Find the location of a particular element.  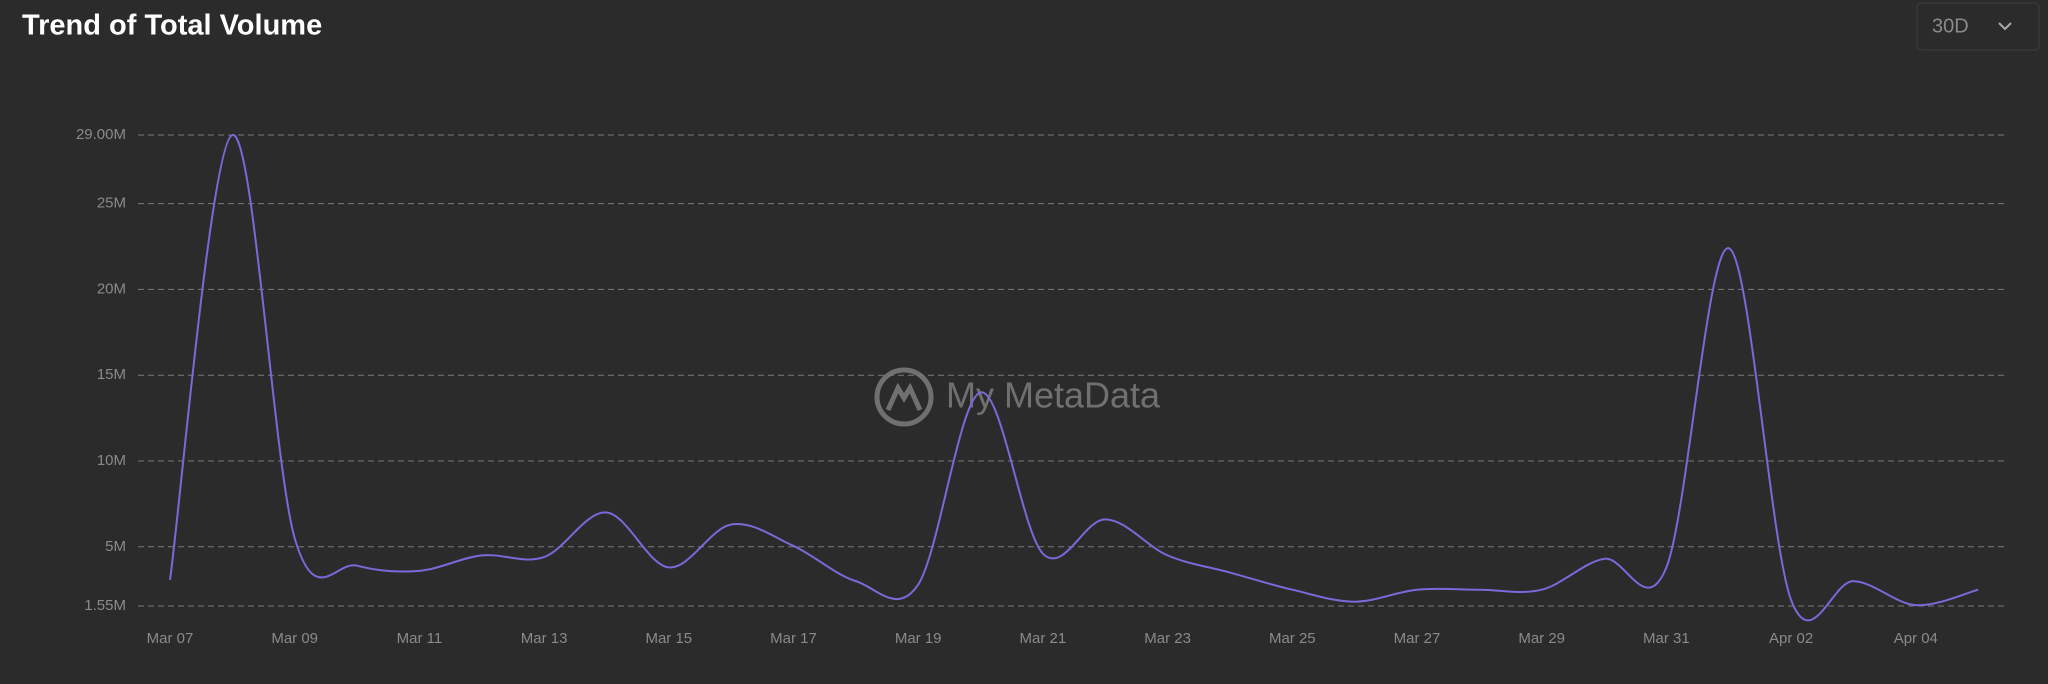

x-tick-label: Mar 15 is located at coordinates (668, 638).